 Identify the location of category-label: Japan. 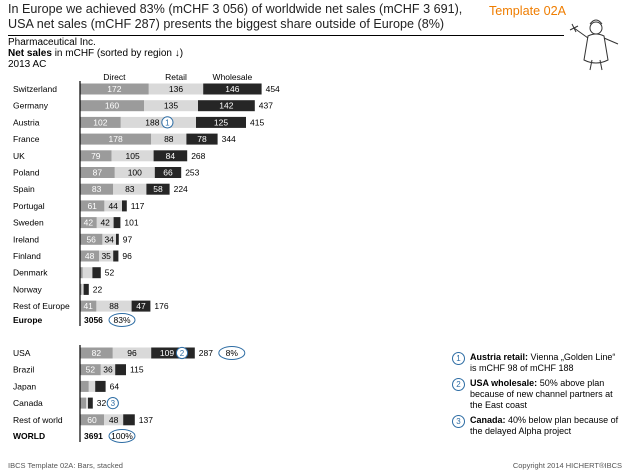
(24, 386).